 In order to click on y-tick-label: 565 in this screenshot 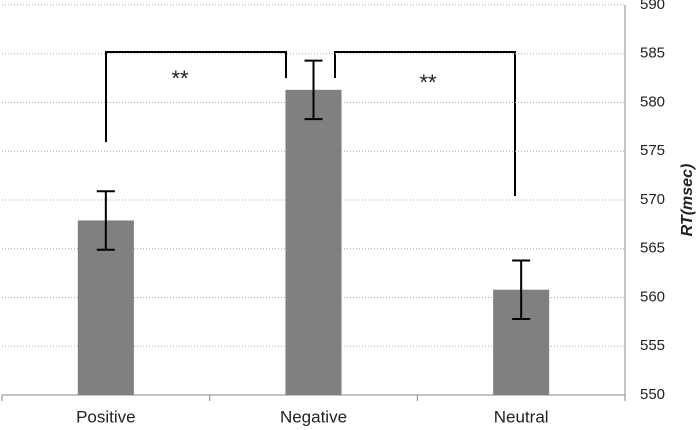, I will do `click(652, 248)`.